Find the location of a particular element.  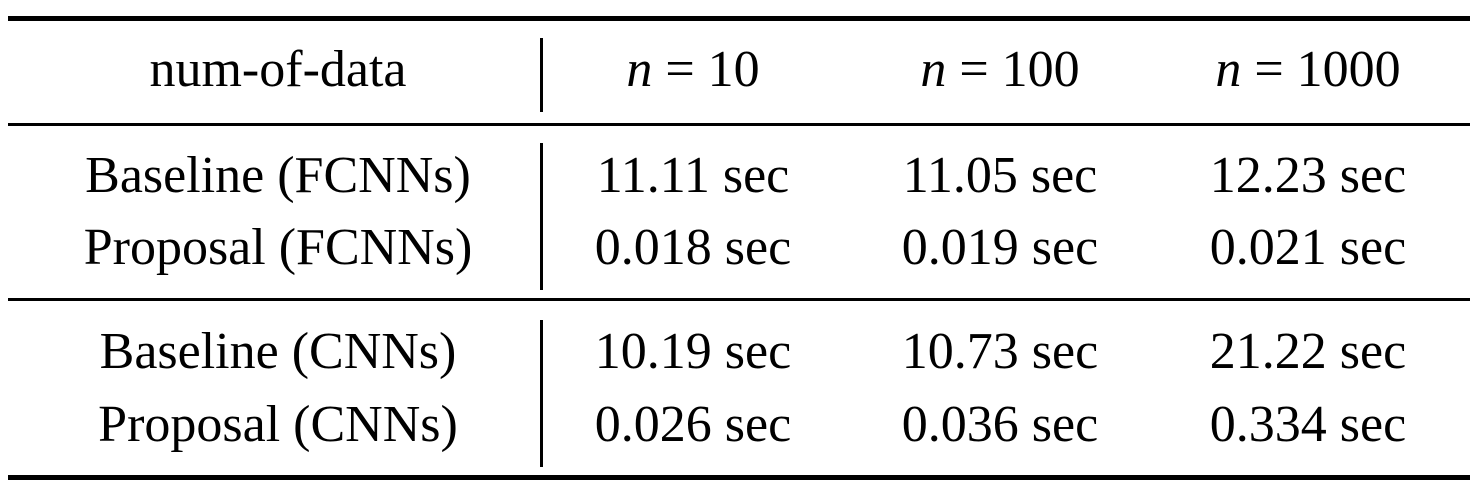

header-cell: num-of-data is located at coordinates (278, 69).